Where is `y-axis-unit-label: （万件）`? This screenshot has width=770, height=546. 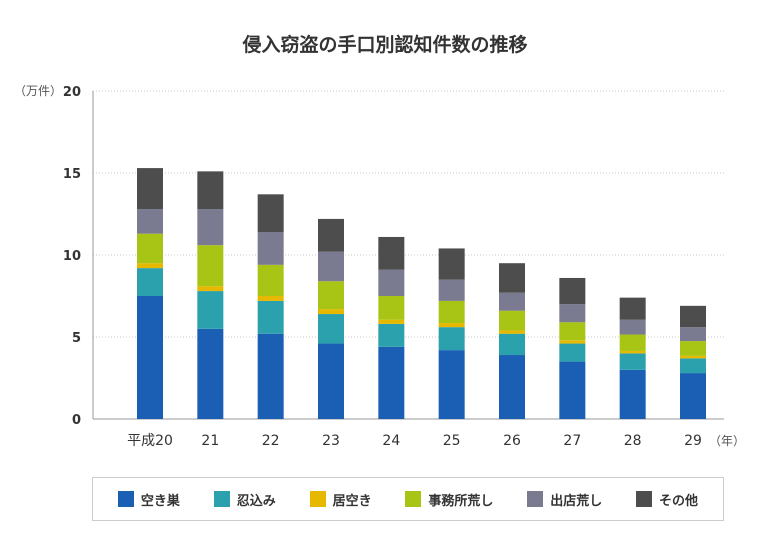
y-axis-unit-label: （万件） is located at coordinates (38, 91).